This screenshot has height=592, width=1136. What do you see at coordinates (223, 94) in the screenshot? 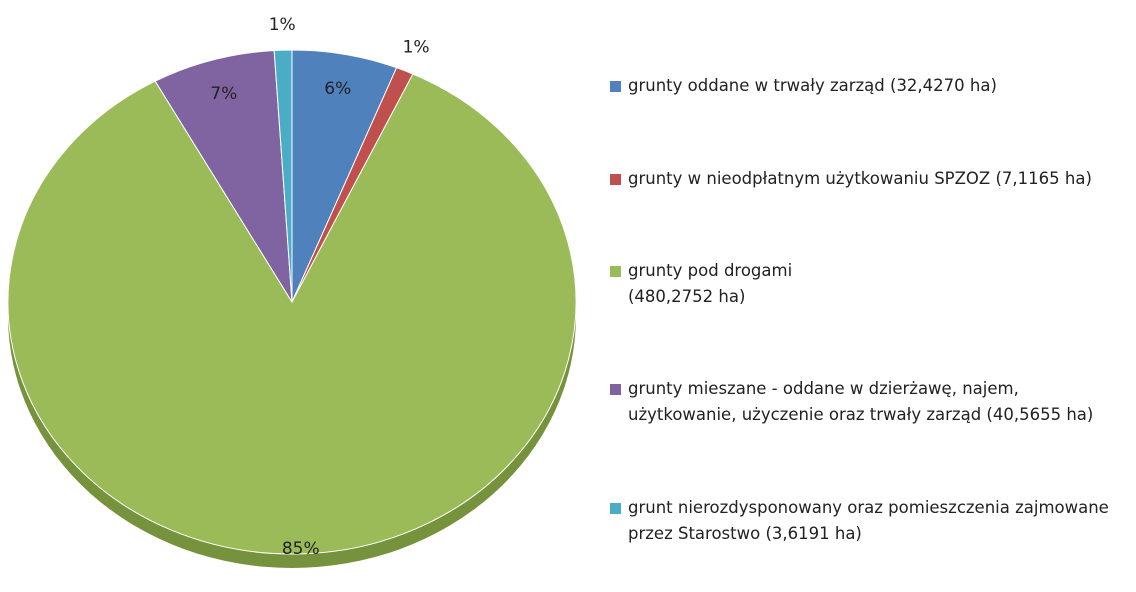
I see `data-label: 7%` at bounding box center [223, 94].